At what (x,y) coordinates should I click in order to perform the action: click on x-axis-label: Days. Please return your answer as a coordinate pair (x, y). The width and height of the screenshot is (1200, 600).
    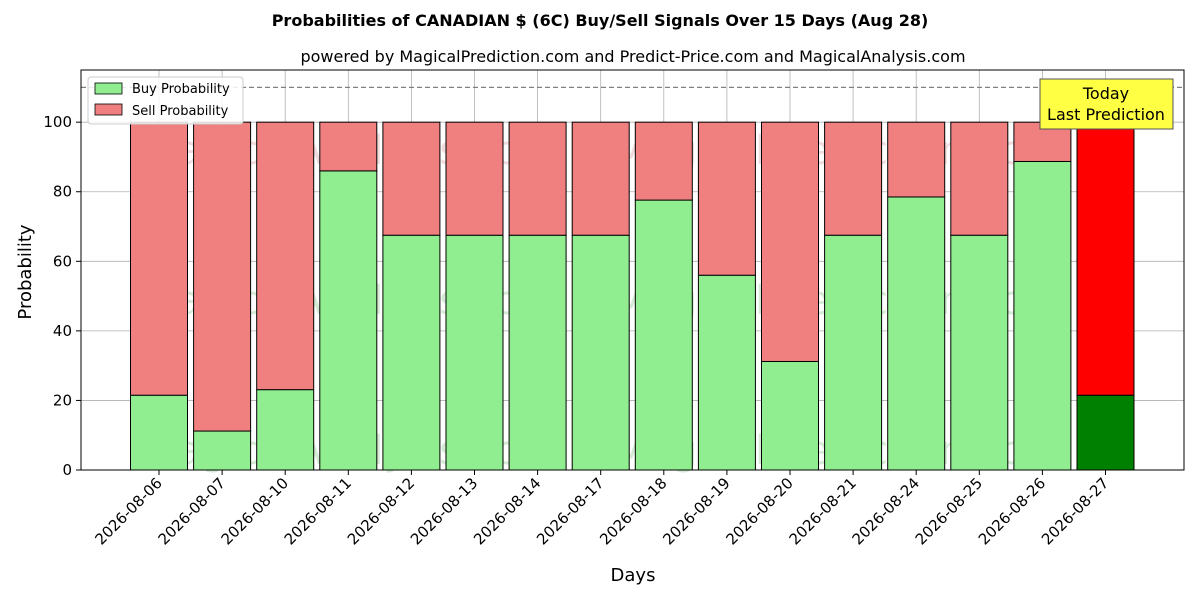
    Looking at the image, I should click on (633, 575).